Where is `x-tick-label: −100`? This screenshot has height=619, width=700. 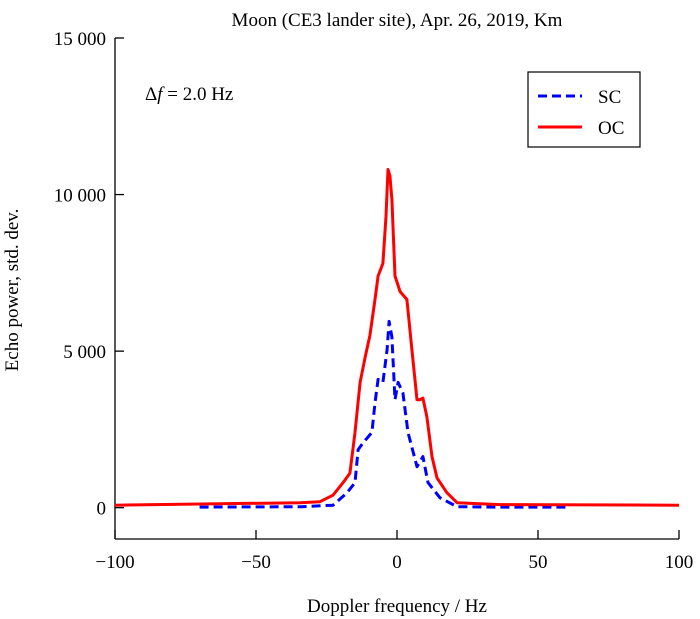
x-tick-label: −100 is located at coordinates (114, 562).